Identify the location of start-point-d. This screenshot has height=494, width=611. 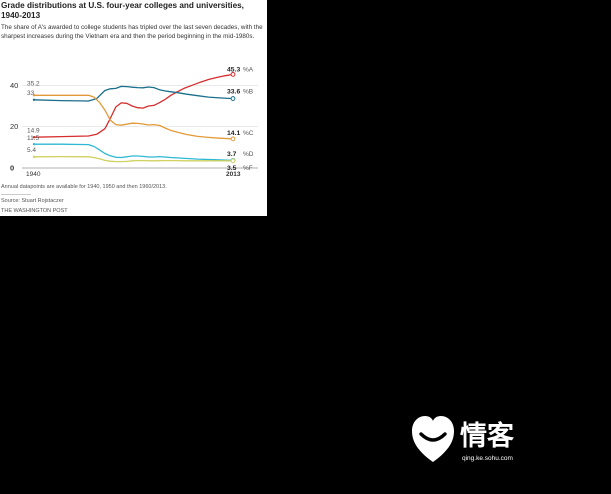
(34, 144).